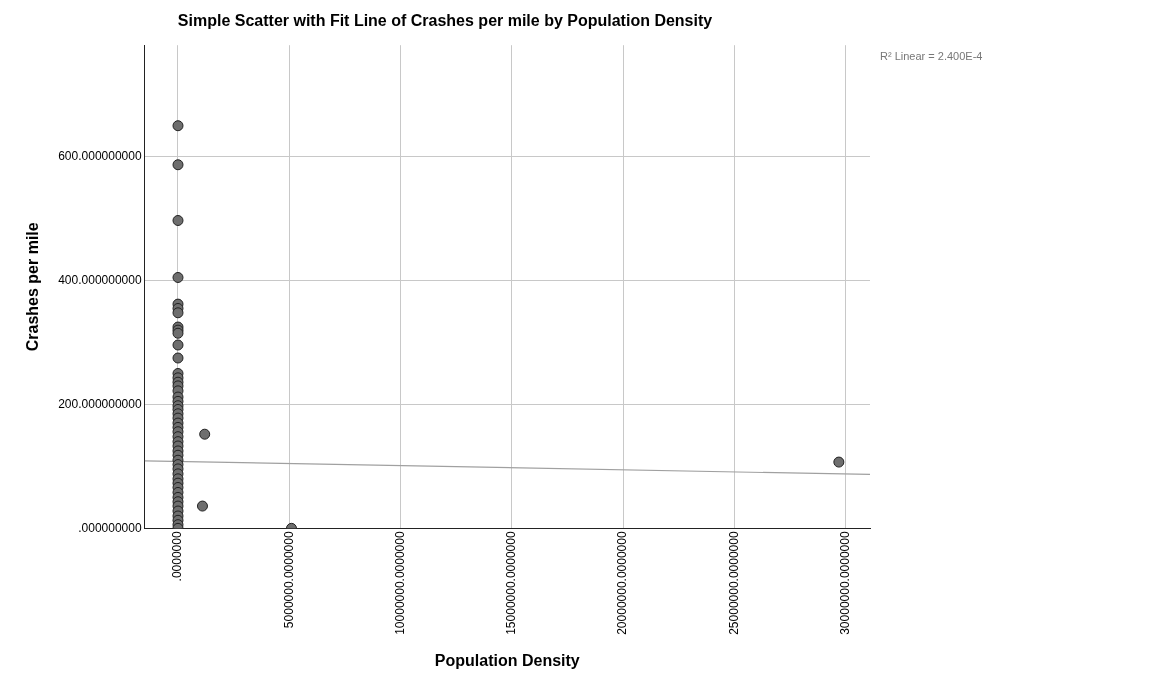 The height and width of the screenshot is (685, 1150). I want to click on y-axis-title: Crashes per mile, so click(33, 287).